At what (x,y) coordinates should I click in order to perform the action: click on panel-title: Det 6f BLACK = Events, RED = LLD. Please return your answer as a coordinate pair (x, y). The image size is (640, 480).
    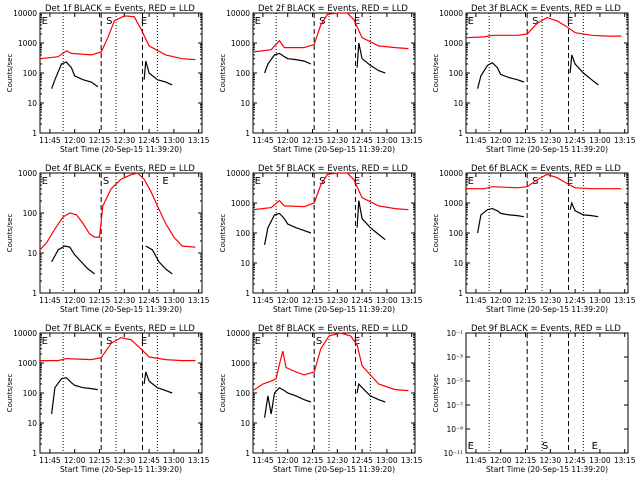
    Looking at the image, I should click on (546, 169).